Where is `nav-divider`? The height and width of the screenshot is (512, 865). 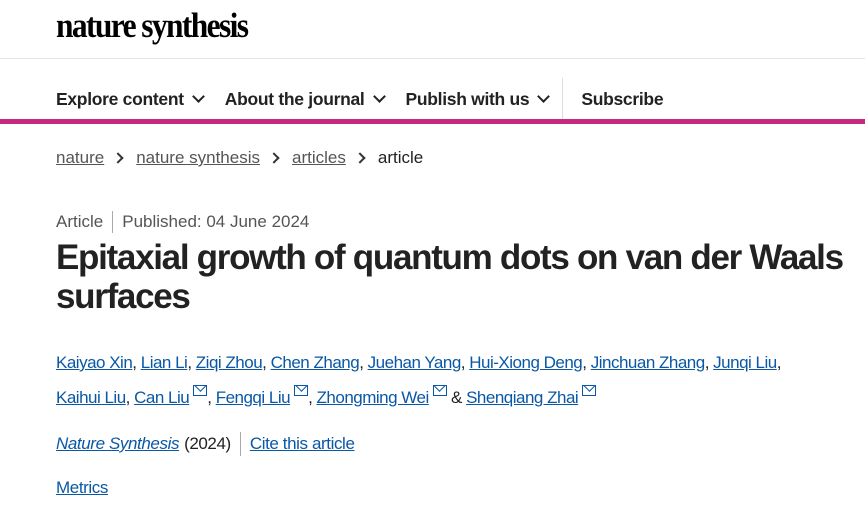
nav-divider is located at coordinates (432, 58).